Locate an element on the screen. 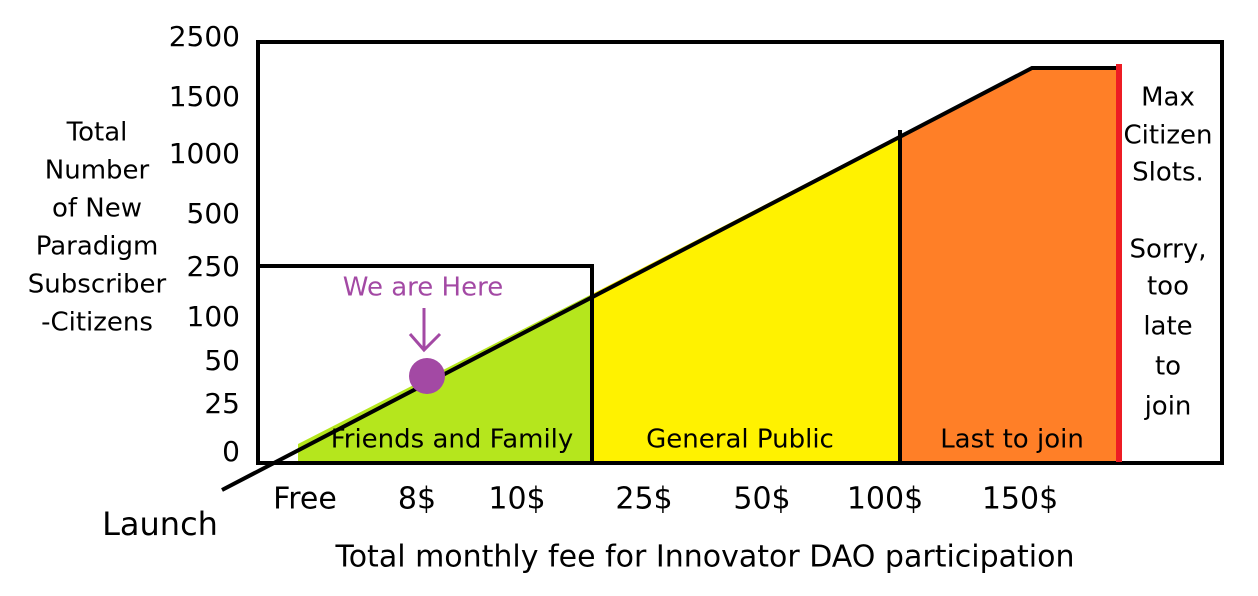 This screenshot has height=596, width=1258. y-axis-title: Total is located at coordinates (97, 133).